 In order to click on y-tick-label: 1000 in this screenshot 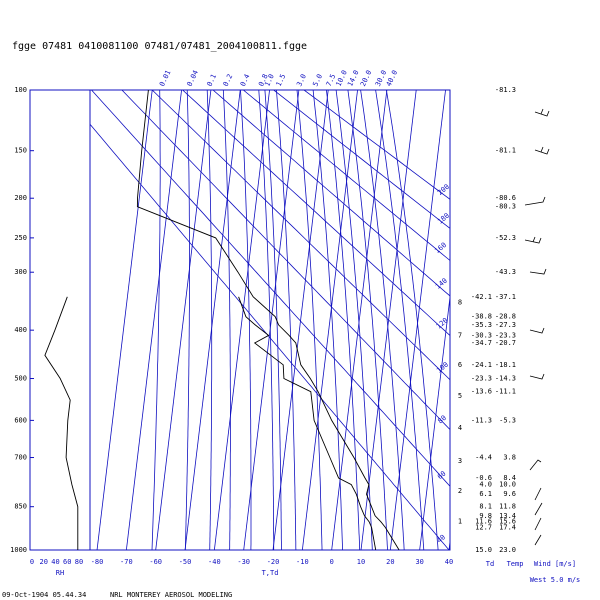, I will do `click(18, 550)`.